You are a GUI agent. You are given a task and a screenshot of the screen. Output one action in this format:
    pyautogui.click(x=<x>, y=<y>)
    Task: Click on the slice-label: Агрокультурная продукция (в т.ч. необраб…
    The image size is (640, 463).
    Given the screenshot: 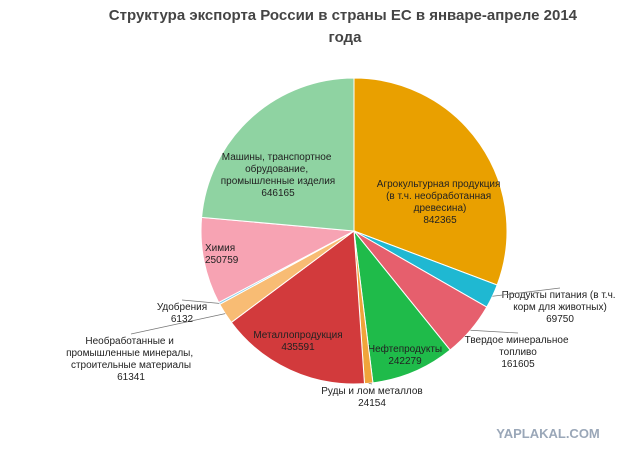 What is the action you would take?
    pyautogui.click(x=440, y=196)
    